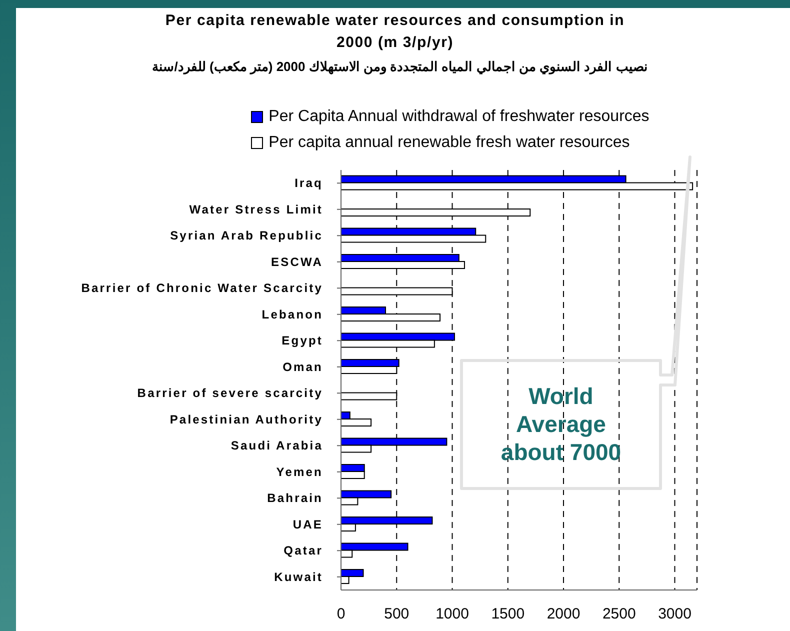 The width and height of the screenshot is (790, 631). I want to click on y-tick-label: Barrier of Chronic Water Scarcity, so click(202, 288).